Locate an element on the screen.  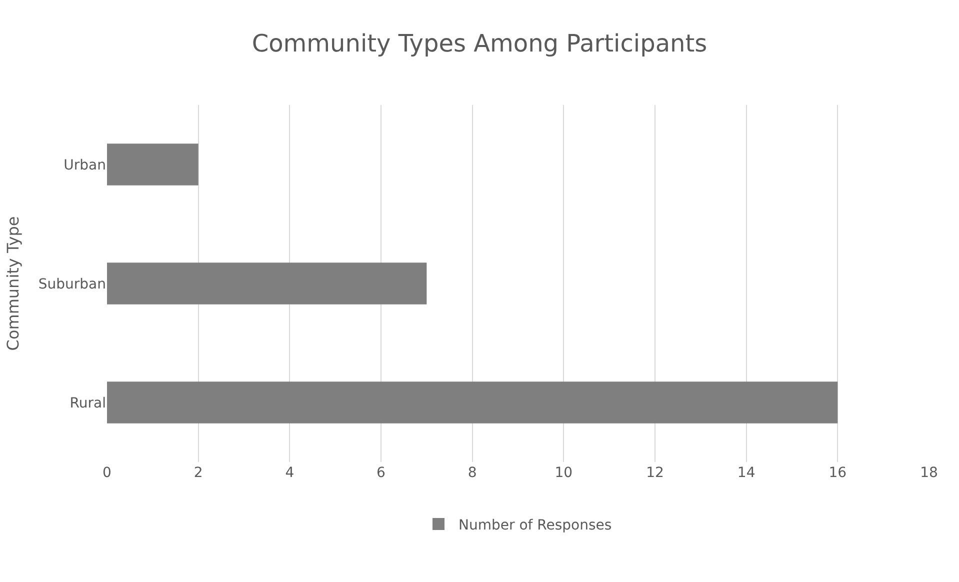
y-axis-title: Community Type is located at coordinates (12, 283).